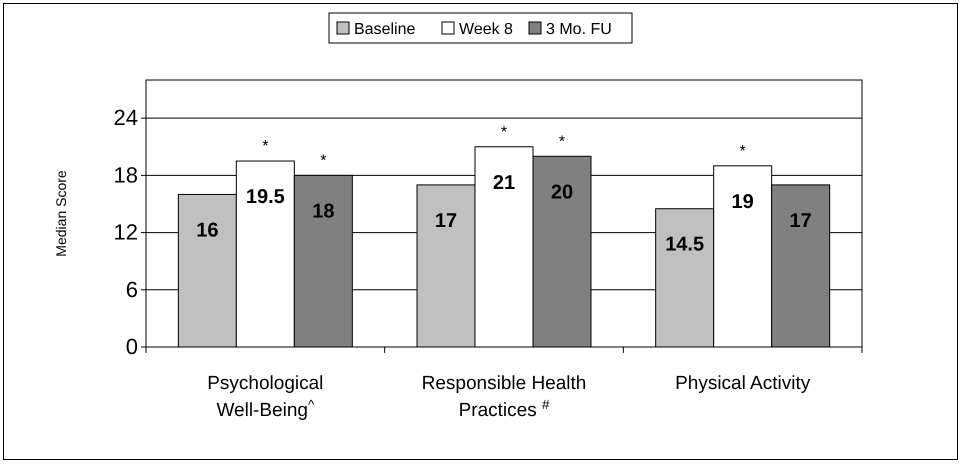 This screenshot has height=464, width=961. What do you see at coordinates (132, 347) in the screenshot?
I see `y-tick-label: 0` at bounding box center [132, 347].